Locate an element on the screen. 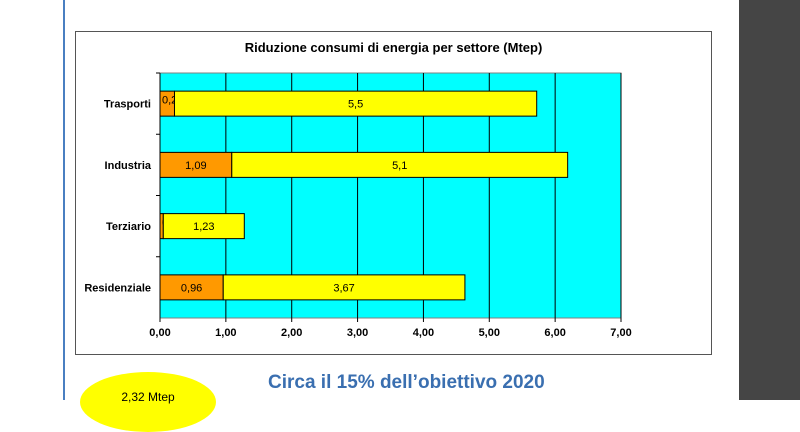  data-label: 5,5 is located at coordinates (355, 105).